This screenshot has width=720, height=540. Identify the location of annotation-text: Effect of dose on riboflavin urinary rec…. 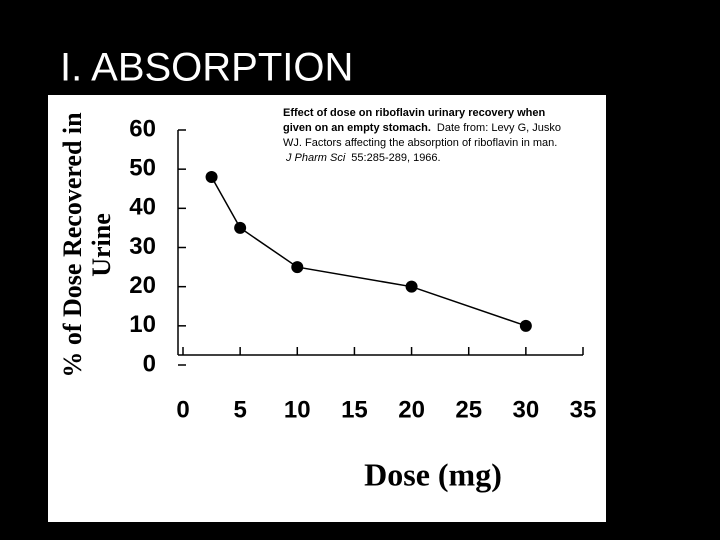
(414, 113).